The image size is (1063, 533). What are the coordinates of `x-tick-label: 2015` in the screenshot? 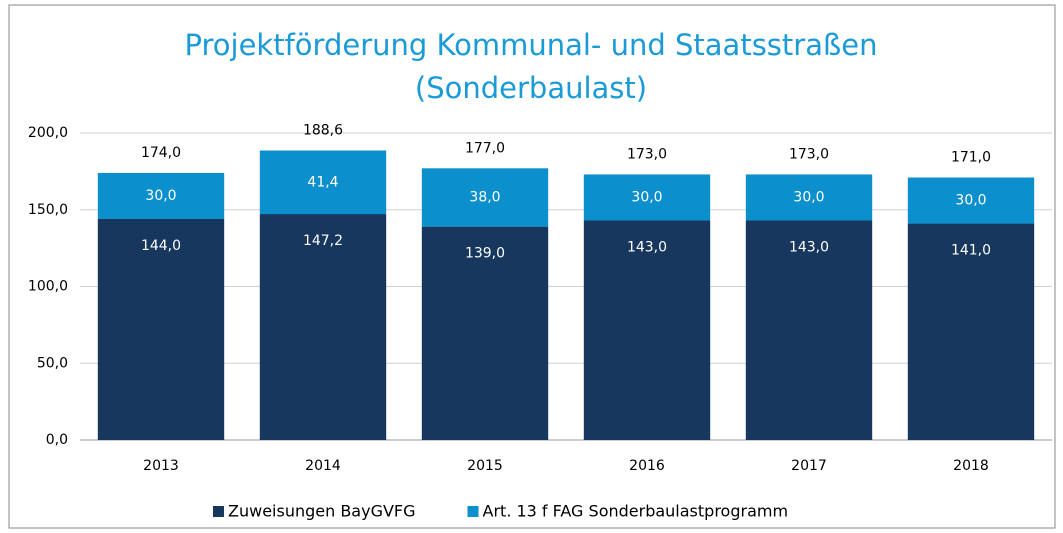 It's located at (485, 466).